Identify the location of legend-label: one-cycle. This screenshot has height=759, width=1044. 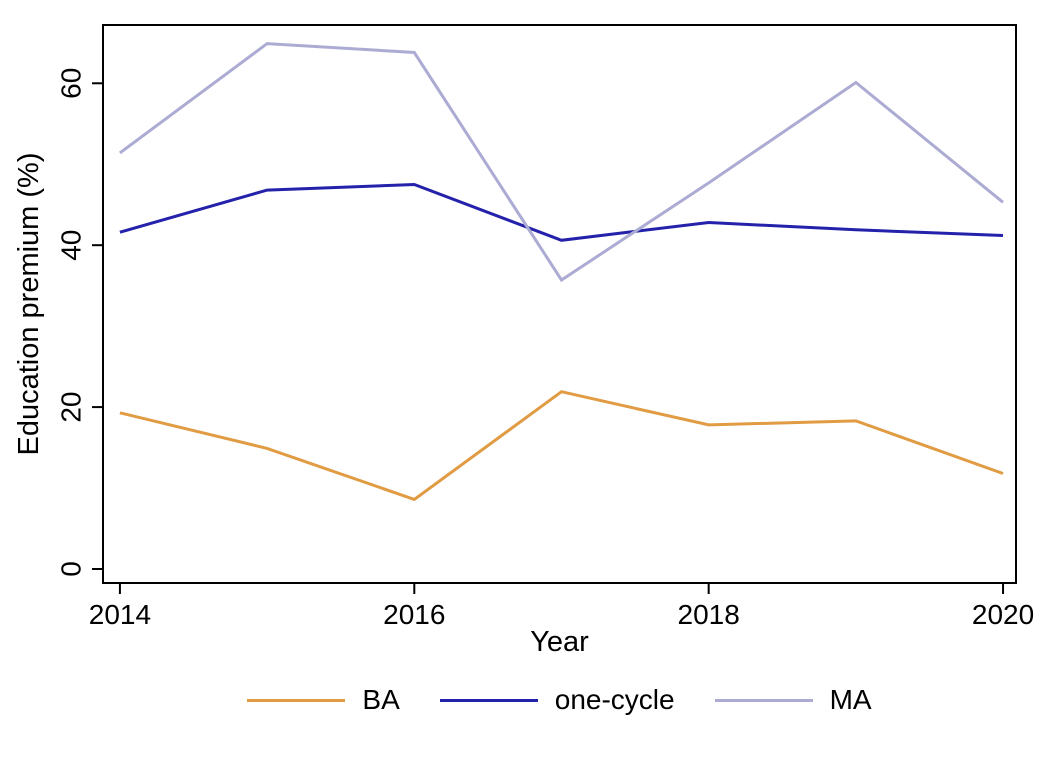
(614, 699).